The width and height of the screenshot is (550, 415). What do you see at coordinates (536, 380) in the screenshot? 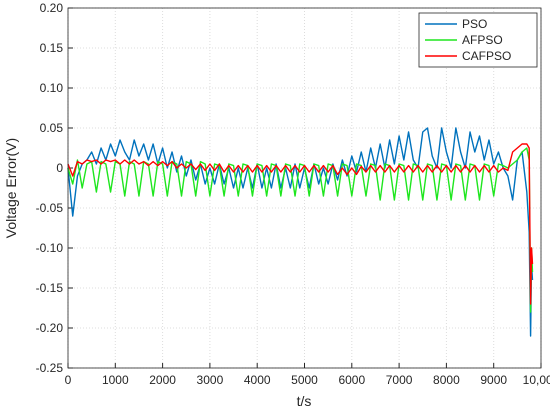
I see `x-tick-label: 10,000` at bounding box center [536, 380].